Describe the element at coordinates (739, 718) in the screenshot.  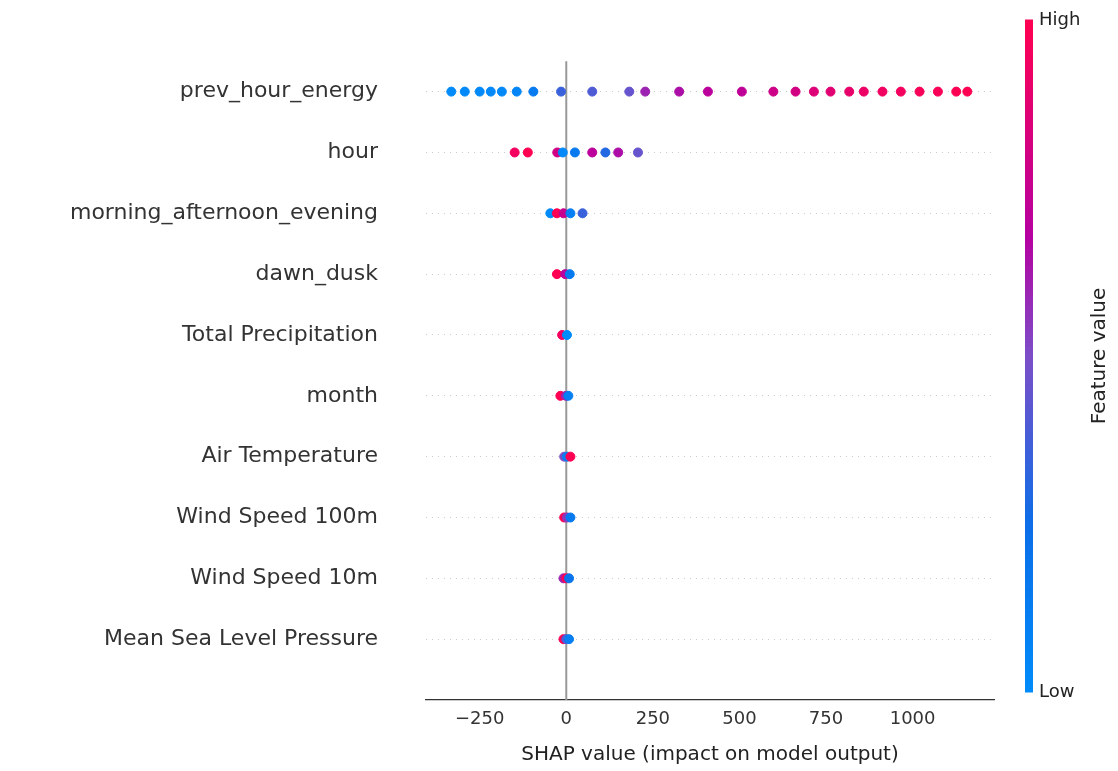
I see `x-tick-label: 500` at that location.